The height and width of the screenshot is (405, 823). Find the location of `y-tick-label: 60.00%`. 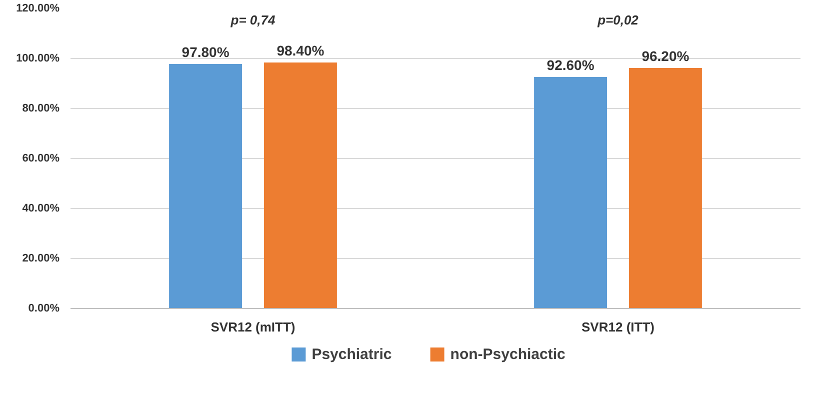

y-tick-label: 60.00% is located at coordinates (41, 158).